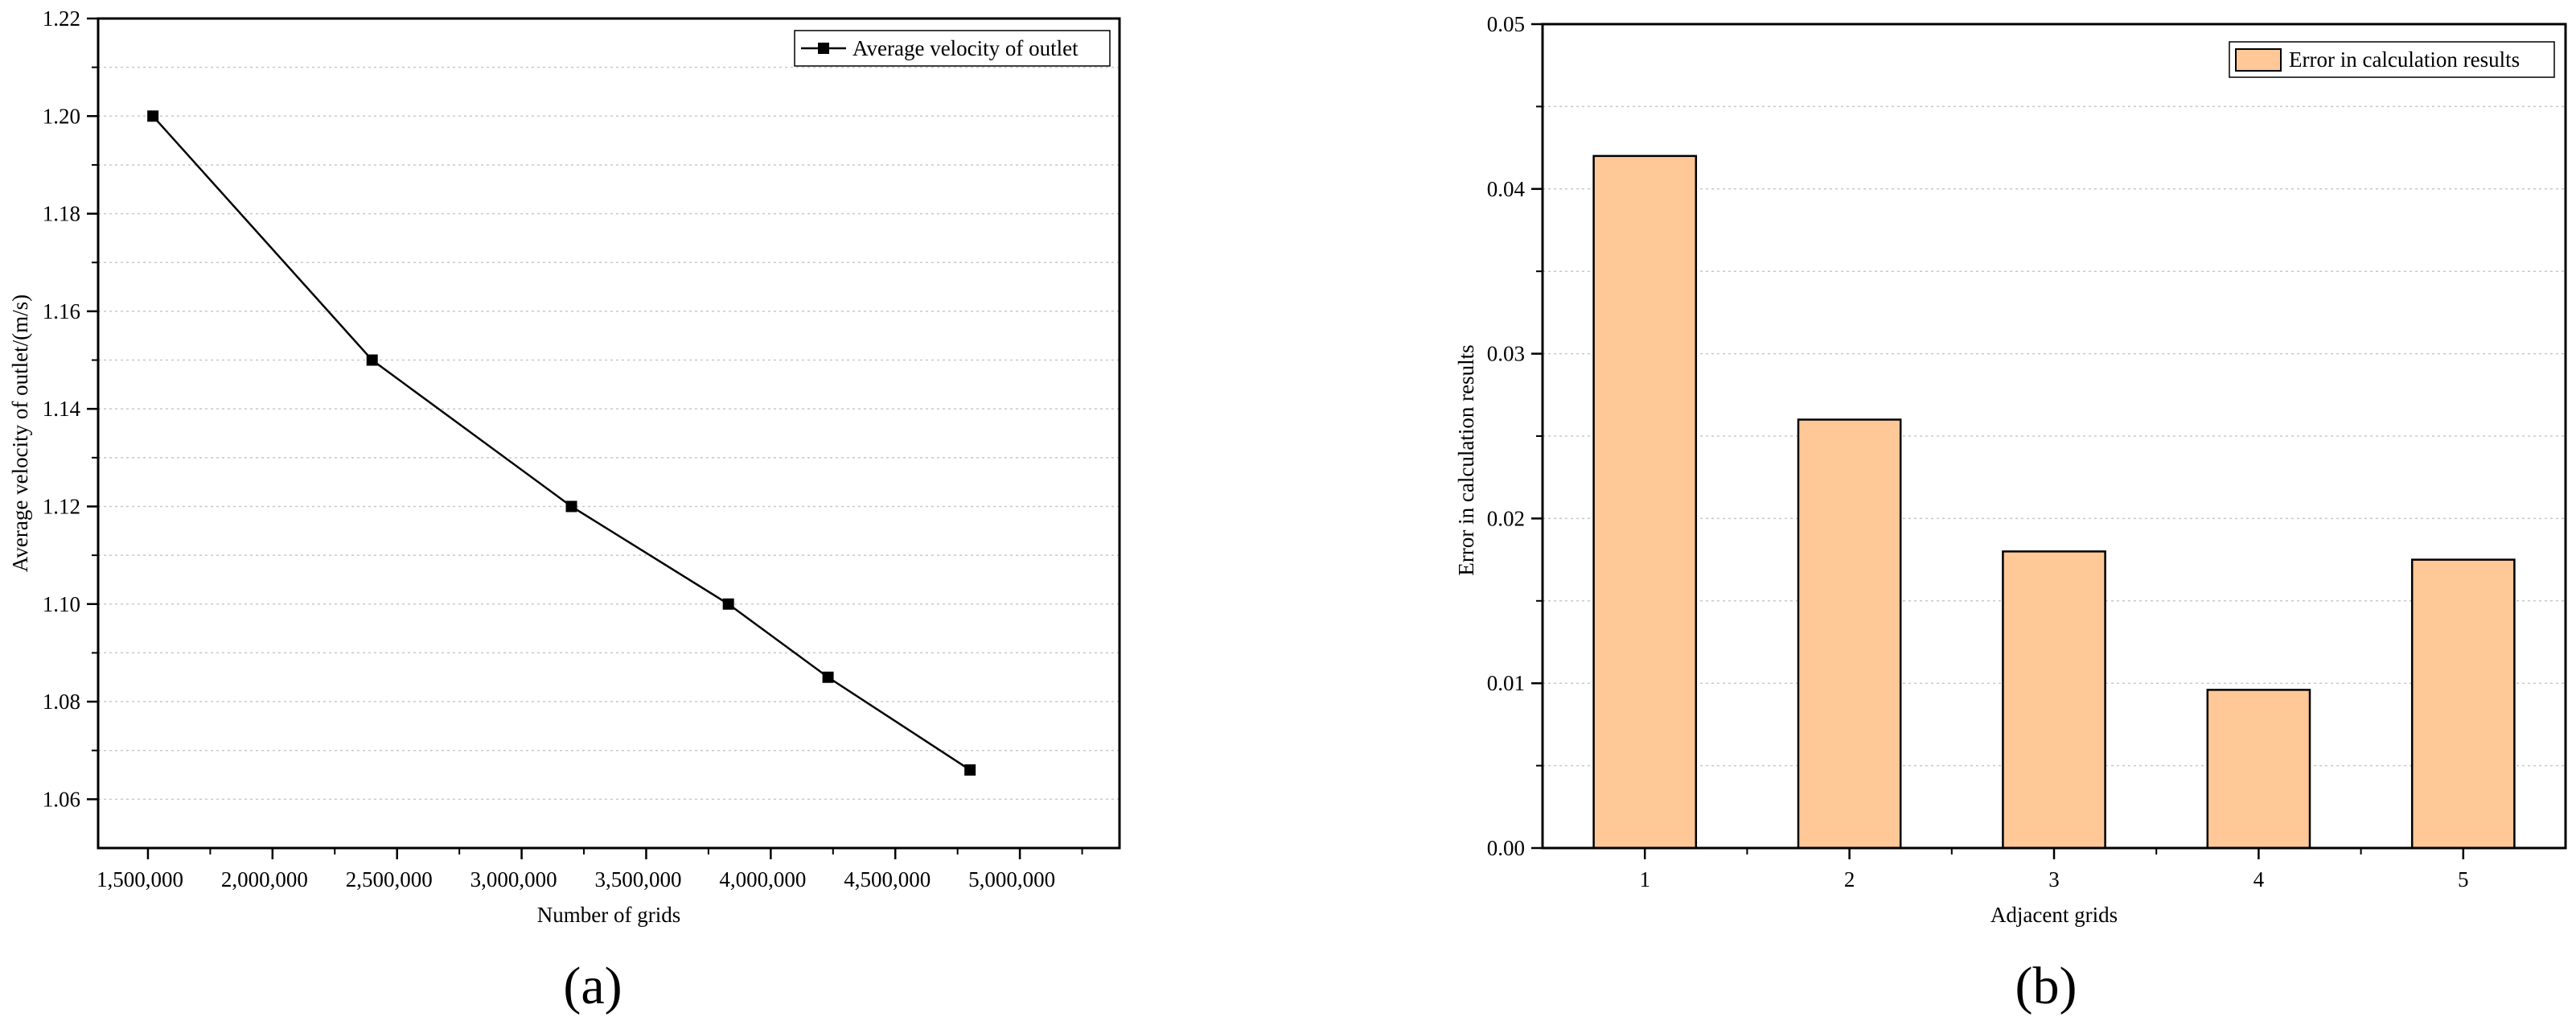 Image resolution: width=2576 pixels, height=1017 pixels. What do you see at coordinates (965, 48) in the screenshot?
I see `legend-label: Average velocity of outlet` at bounding box center [965, 48].